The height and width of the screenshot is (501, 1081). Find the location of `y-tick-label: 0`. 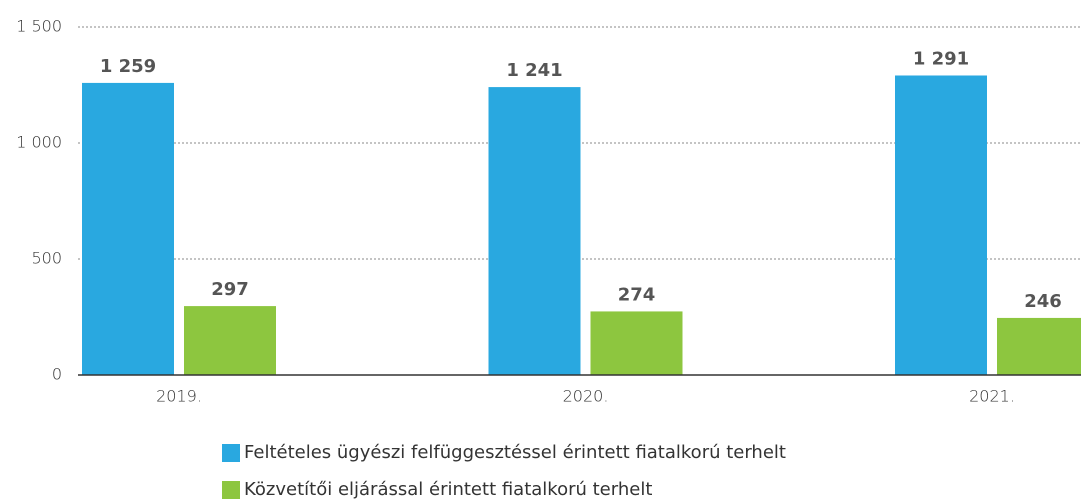

y-tick-label: 0 is located at coordinates (57, 374).